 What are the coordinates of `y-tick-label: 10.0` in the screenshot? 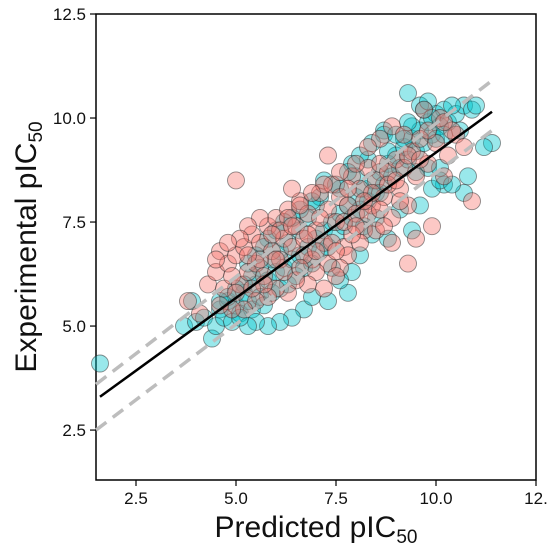 It's located at (69, 118).